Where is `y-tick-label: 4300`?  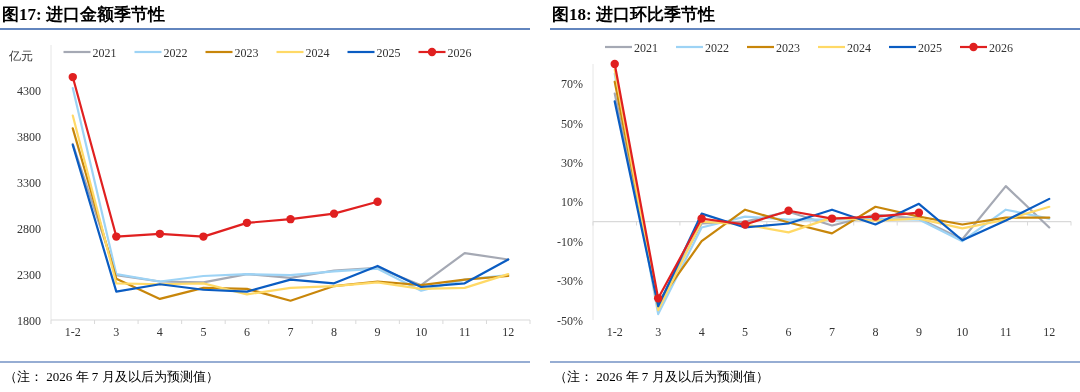 y-tick-label: 4300 is located at coordinates (29, 91).